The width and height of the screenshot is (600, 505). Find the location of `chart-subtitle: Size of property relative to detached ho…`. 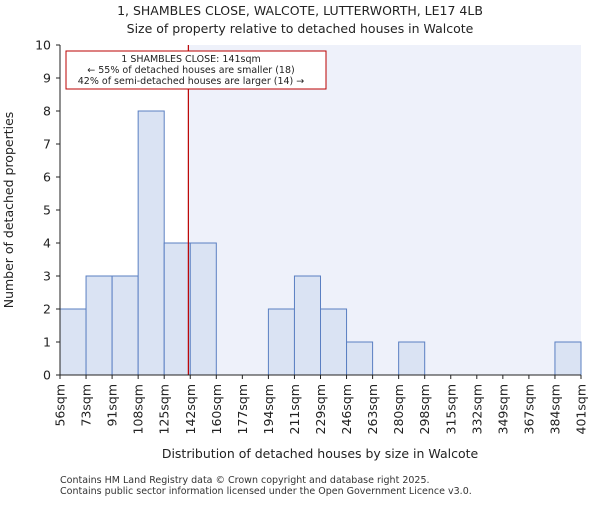

chart-subtitle: Size of property relative to detached ho… is located at coordinates (300, 28).